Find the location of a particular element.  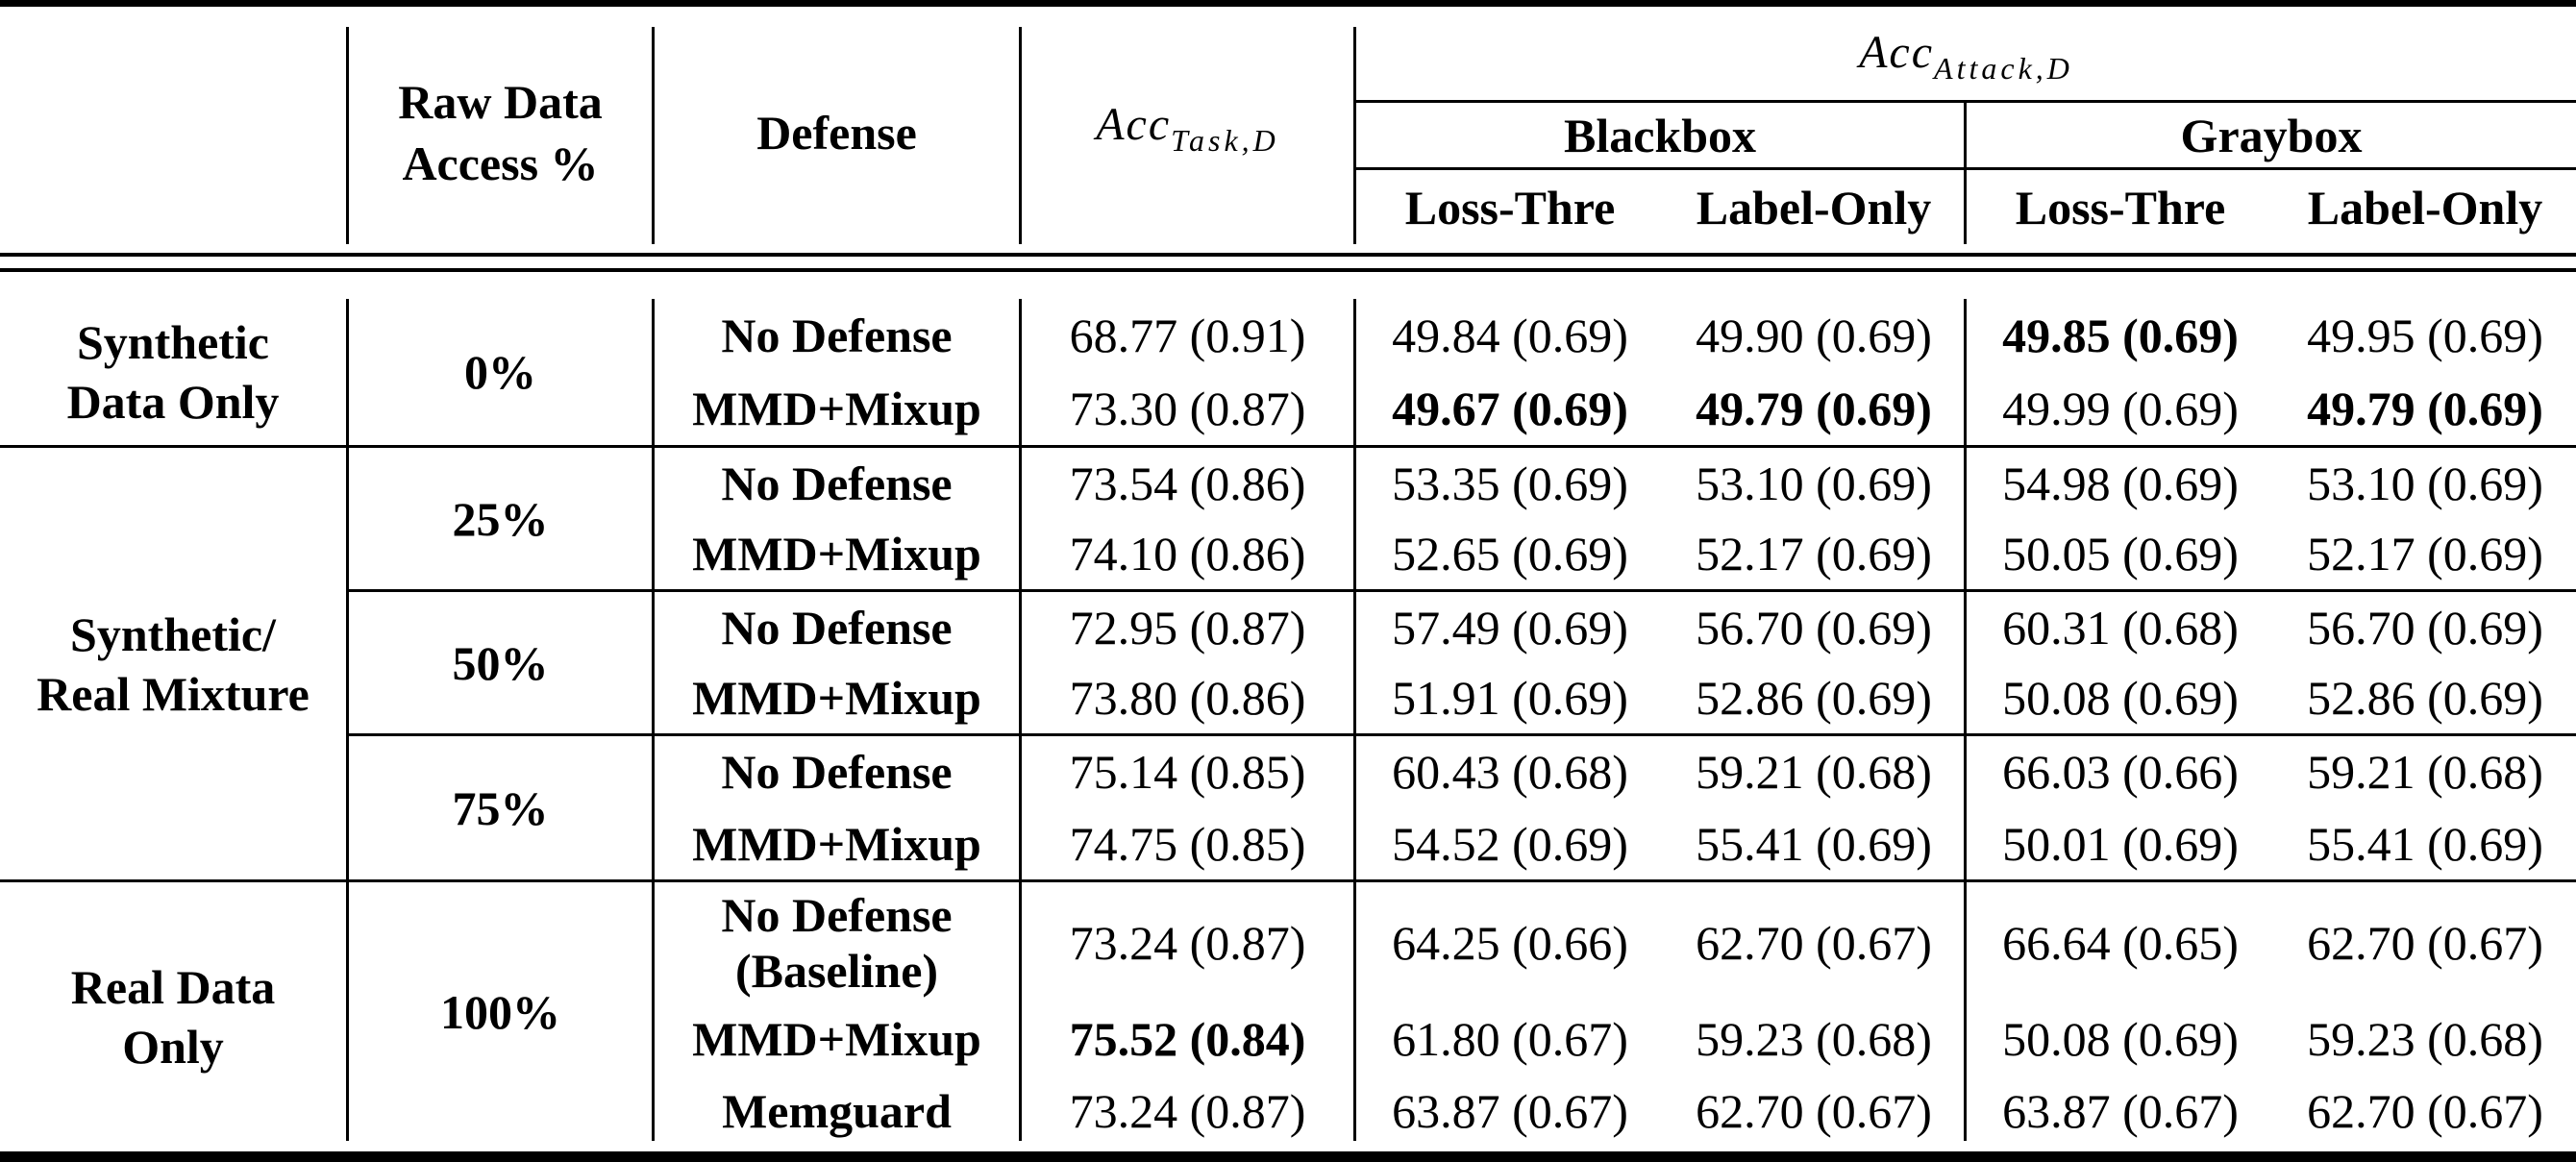

access-value: 75% is located at coordinates (501, 807).